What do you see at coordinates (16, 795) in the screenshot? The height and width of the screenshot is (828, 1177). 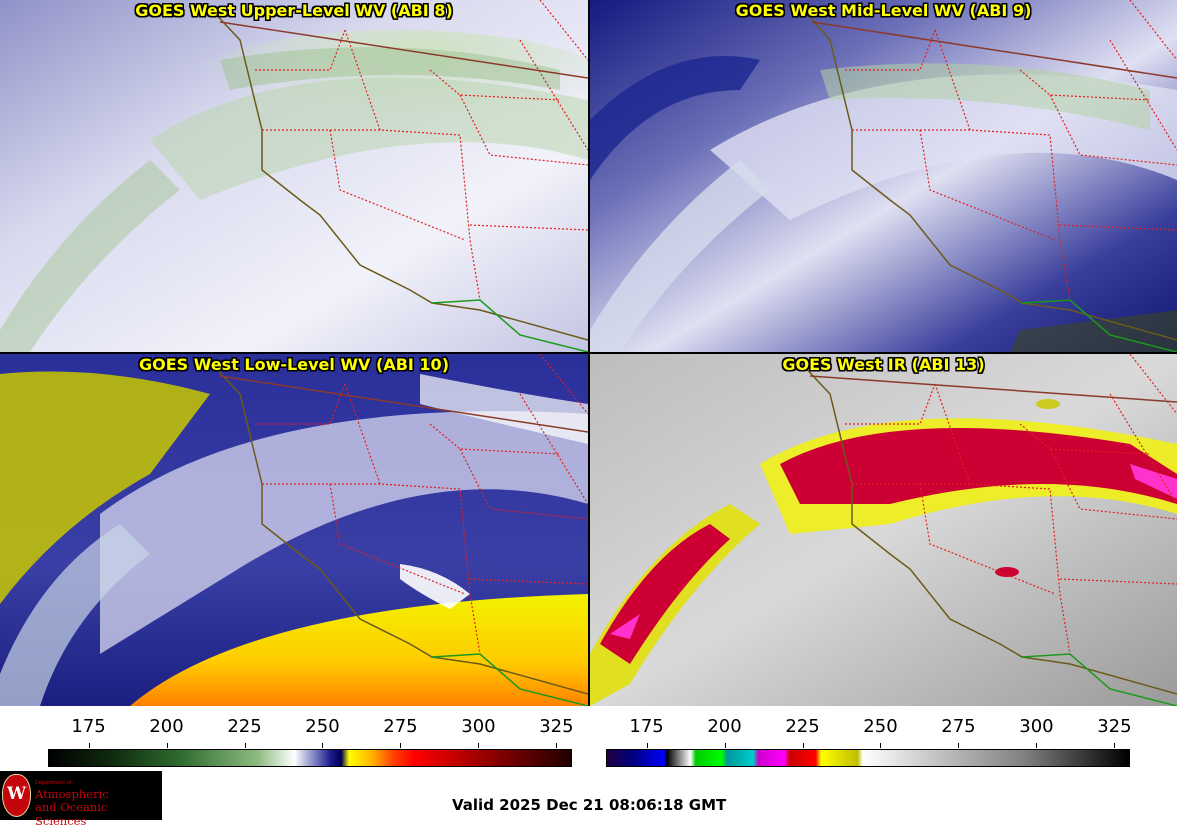 I see `uw-seal-icon: W` at bounding box center [16, 795].